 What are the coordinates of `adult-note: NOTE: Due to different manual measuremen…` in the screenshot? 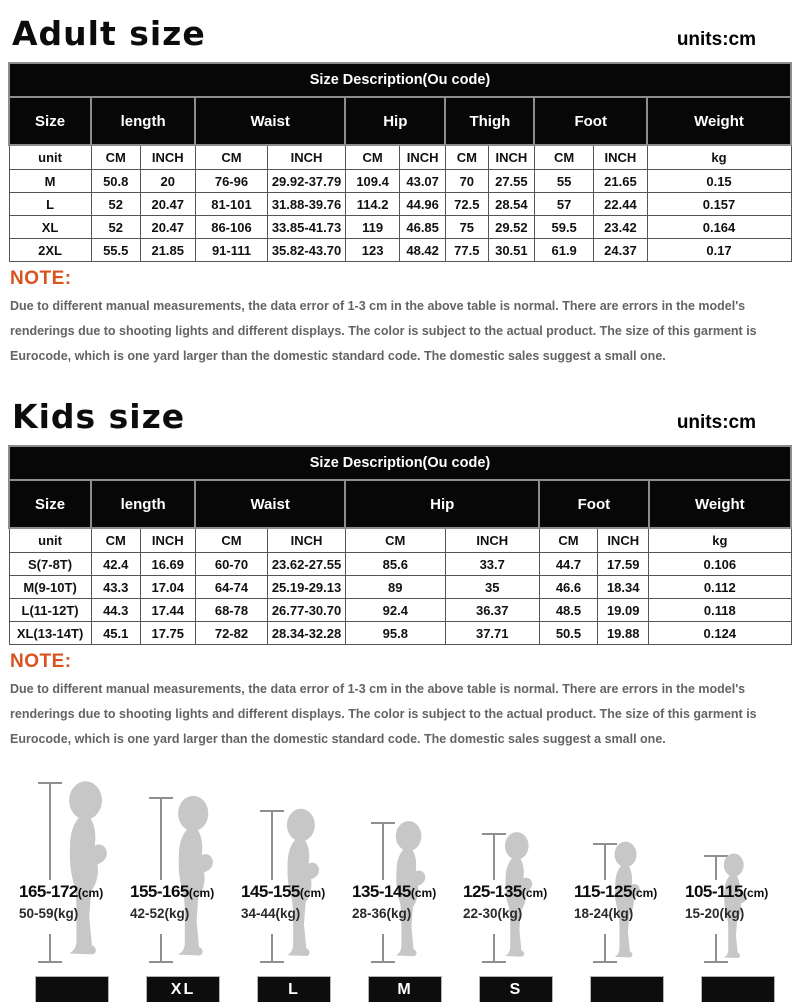 It's located at (400, 318).